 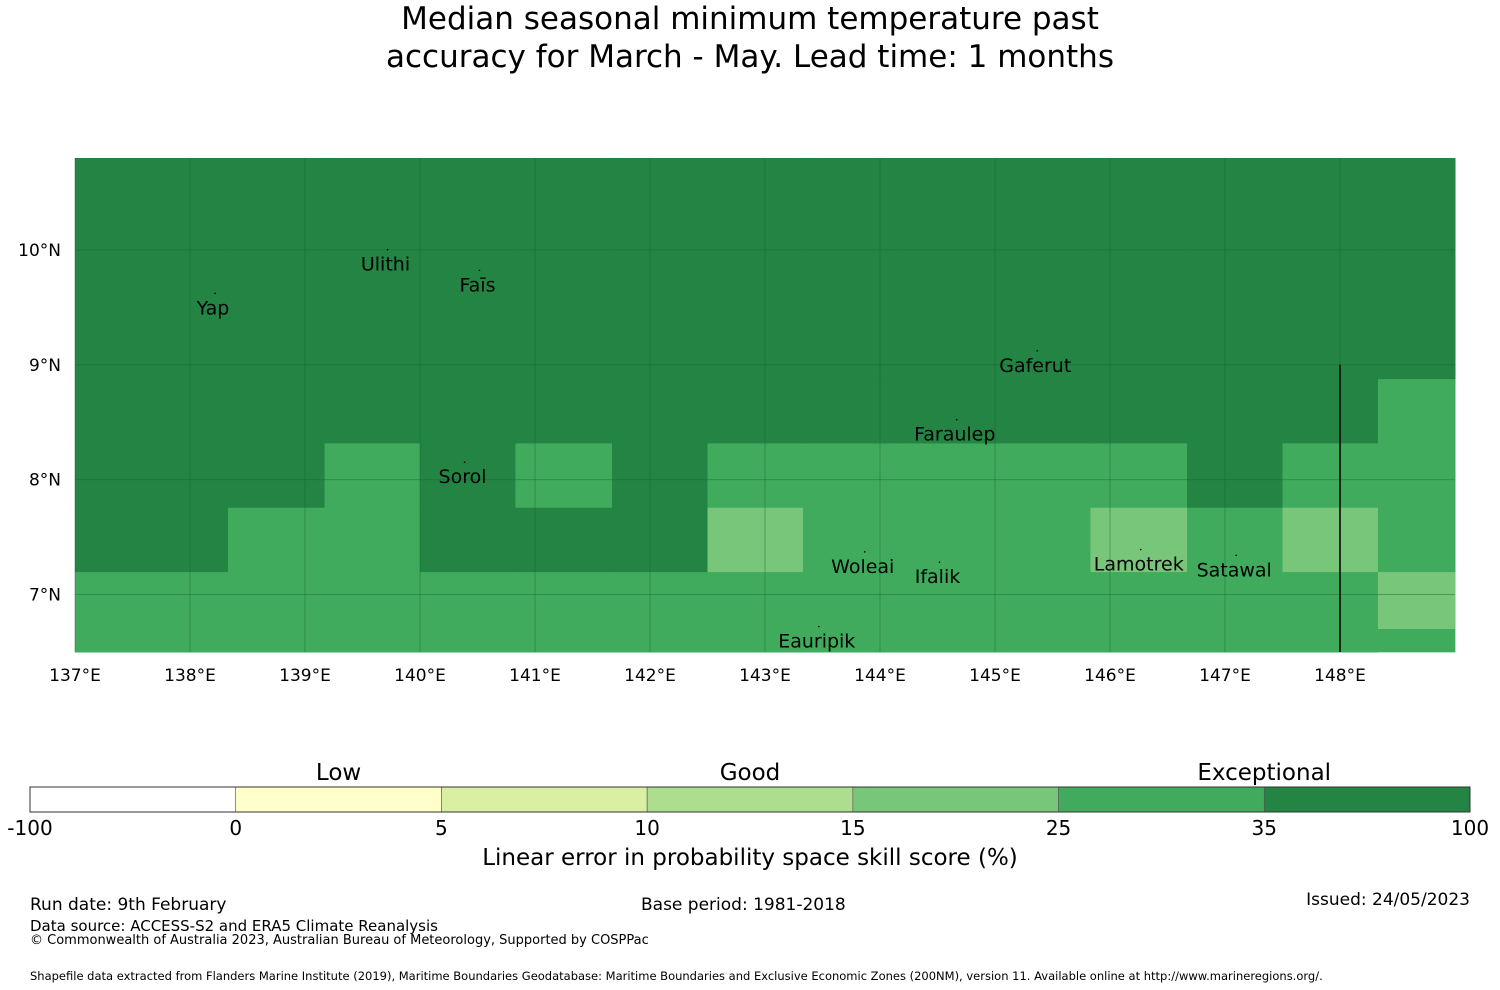 What do you see at coordinates (1416, 269) in the screenshot?
I see `grid-cell-r4-c13` at bounding box center [1416, 269].